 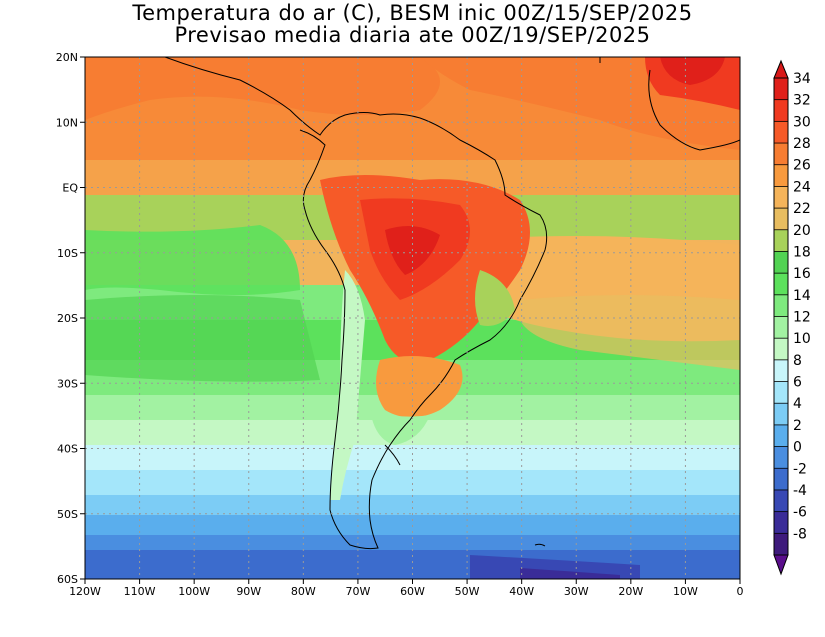 What do you see at coordinates (412, 591) in the screenshot?
I see `lon-label: 60W` at bounding box center [412, 591].